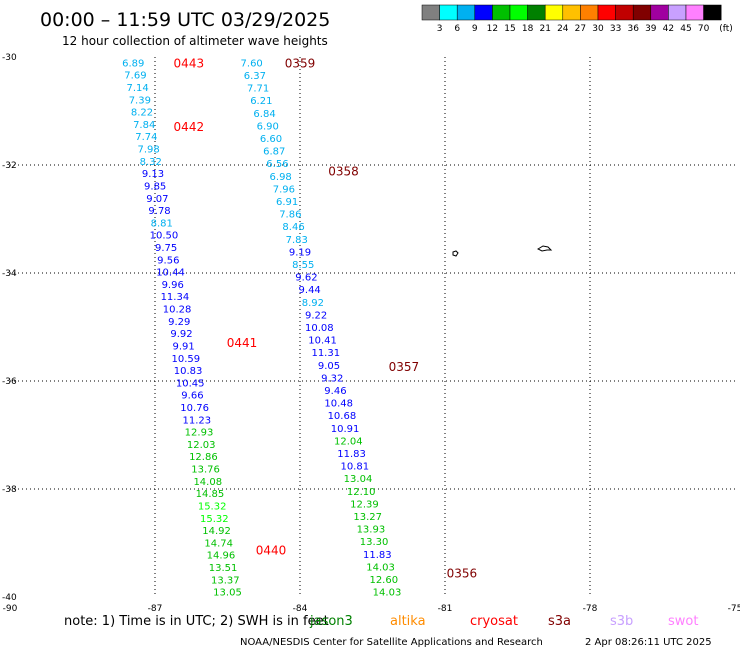 The image size is (740, 654). What do you see at coordinates (287, 202) in the screenshot?
I see `wave-height-label: 6.91` at bounding box center [287, 202].